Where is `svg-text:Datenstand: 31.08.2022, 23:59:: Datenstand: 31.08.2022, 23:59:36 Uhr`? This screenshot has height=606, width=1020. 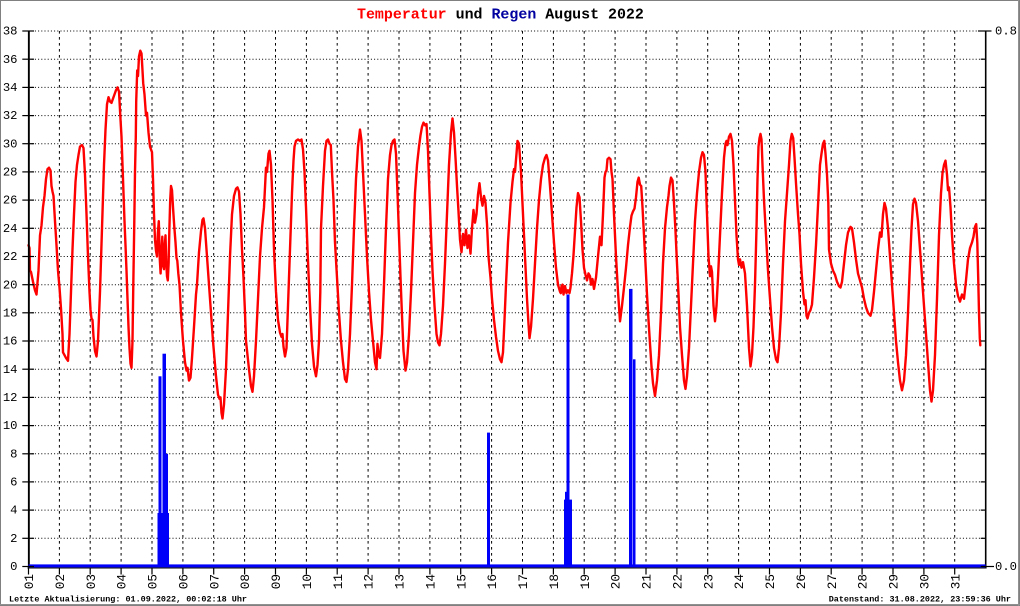
svg-text:Datenstand: 31.08.2022, 23:59:: Datenstand: 31.08.2022, 23:59:36 Uhr is located at coordinates (920, 599).